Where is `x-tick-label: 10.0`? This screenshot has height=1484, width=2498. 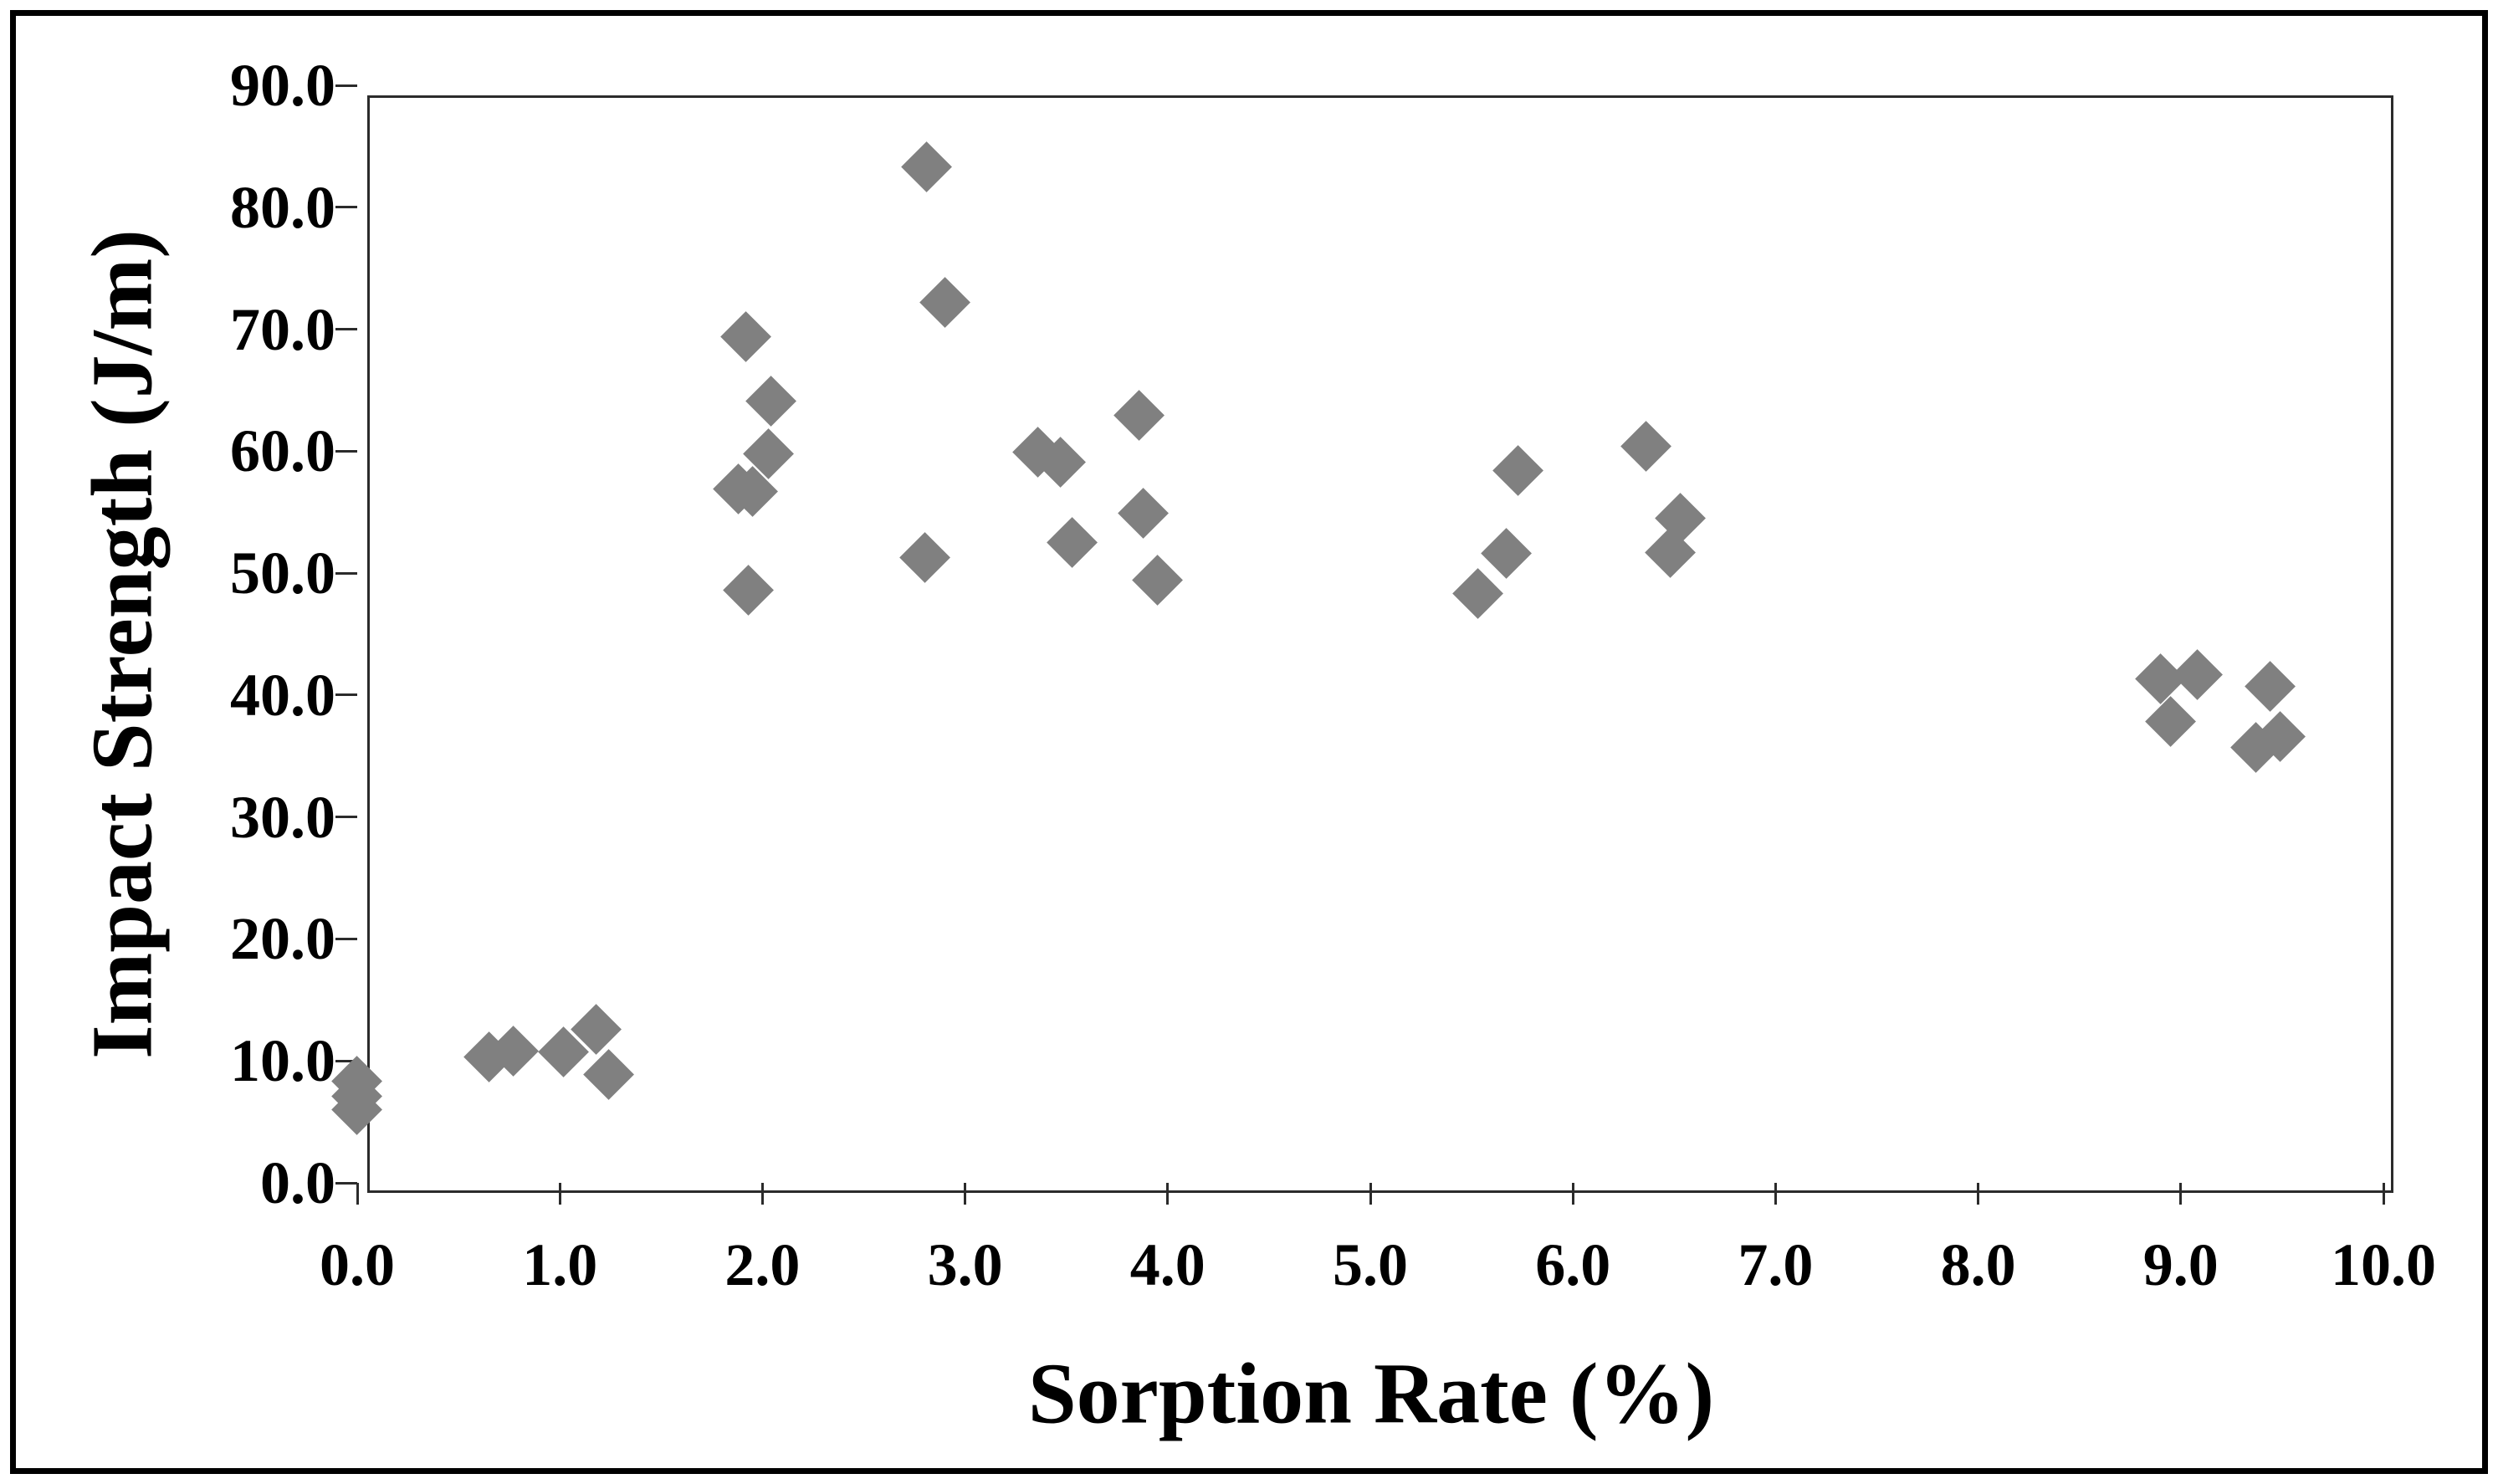
x-tick-label: 10.0 is located at coordinates (2383, 1264).